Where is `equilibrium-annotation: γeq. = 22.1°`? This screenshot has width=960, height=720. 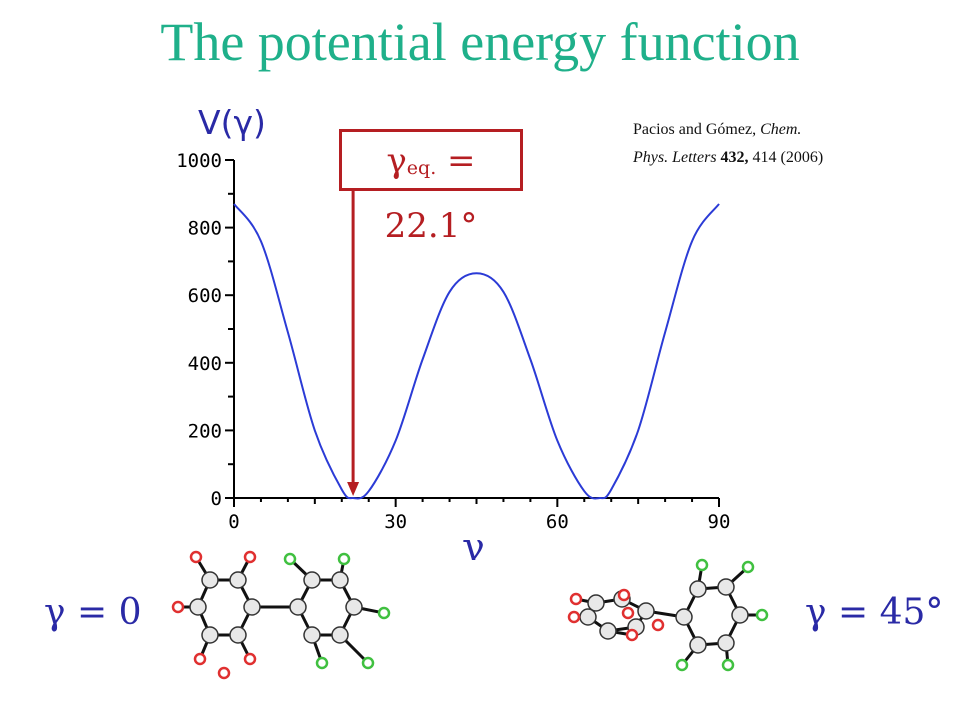 equilibrium-annotation: γeq. = 22.1° is located at coordinates (431, 187).